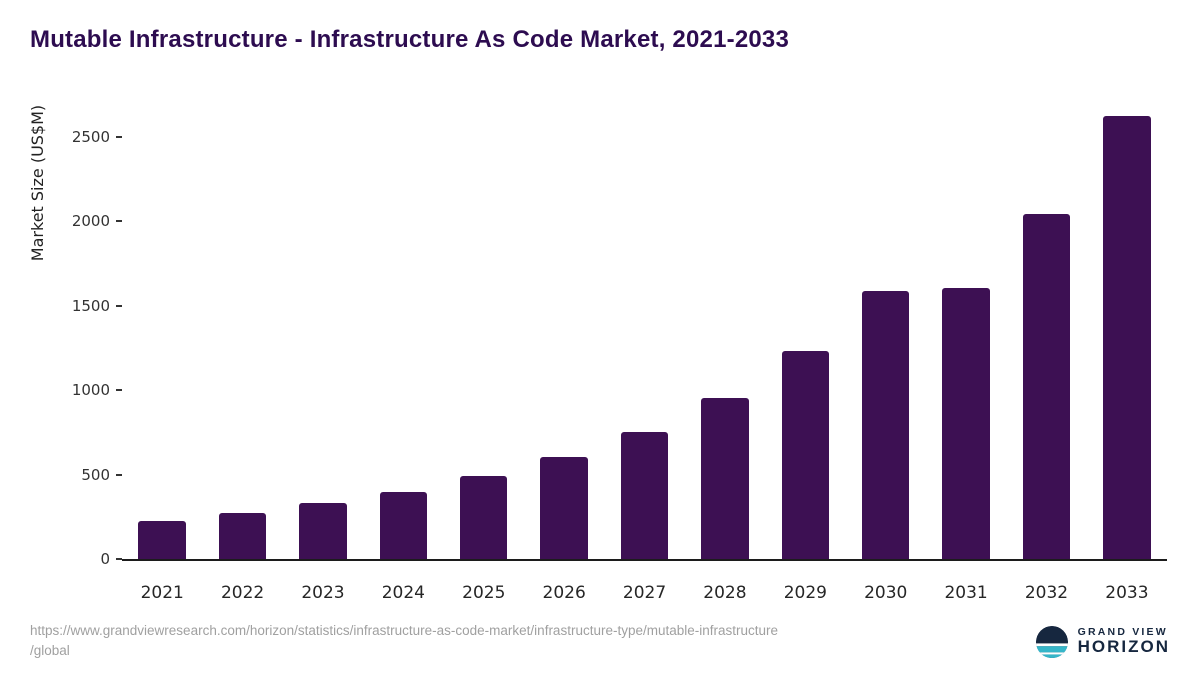 The image size is (1200, 675). I want to click on brand-text: GRAND VIEW HORIZON, so click(1123, 641).